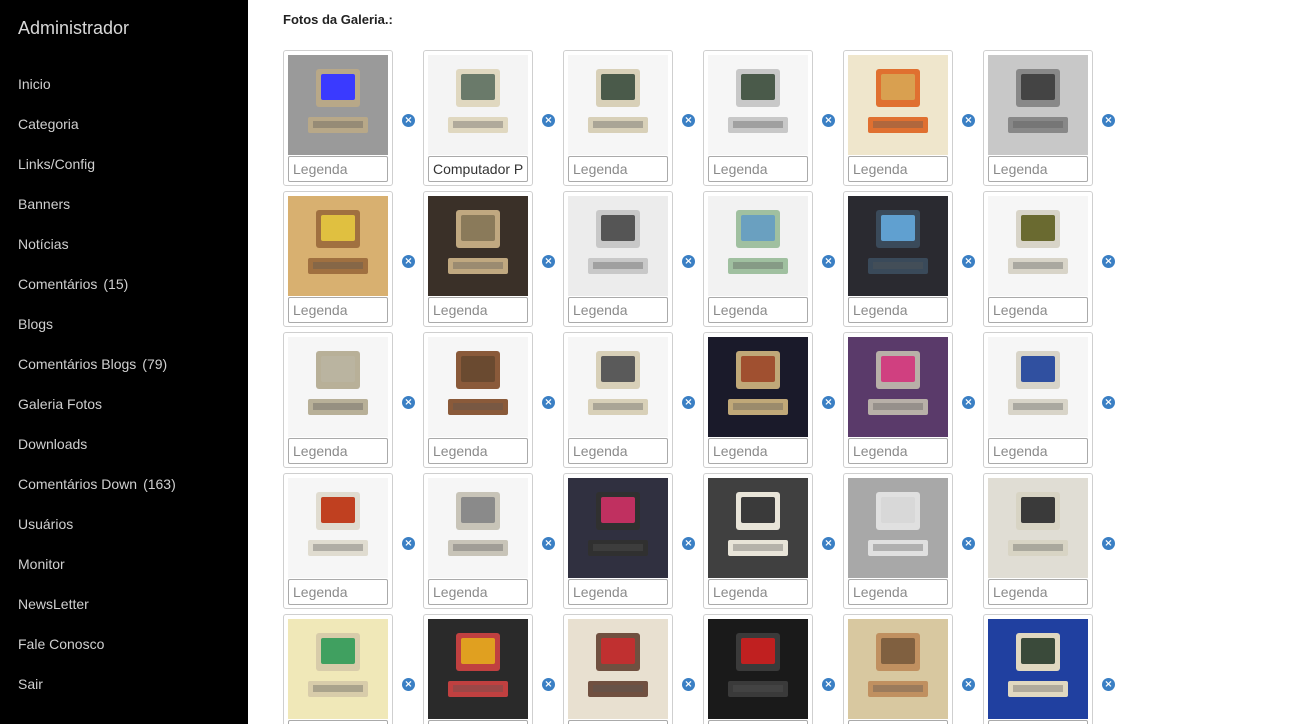 Image resolution: width=1291 pixels, height=724 pixels. I want to click on sidebar-item-comentários-down: Comentários Down (163), so click(124, 484).